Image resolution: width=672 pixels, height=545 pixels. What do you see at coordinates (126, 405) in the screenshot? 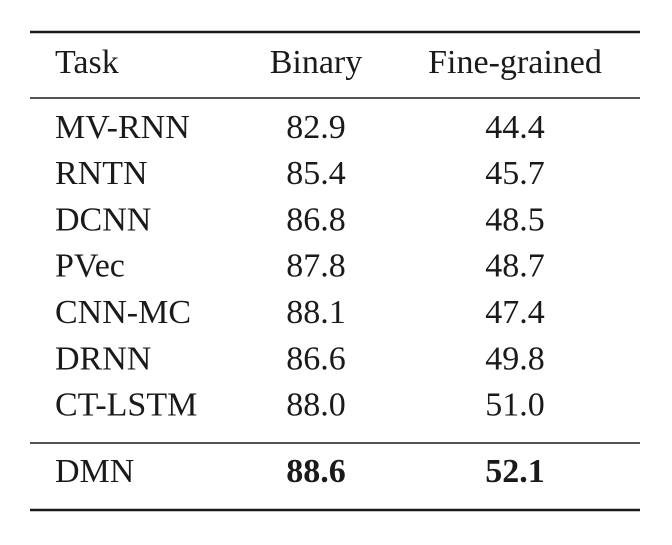
I see `table-cell: CT-LSTM` at bounding box center [126, 405].